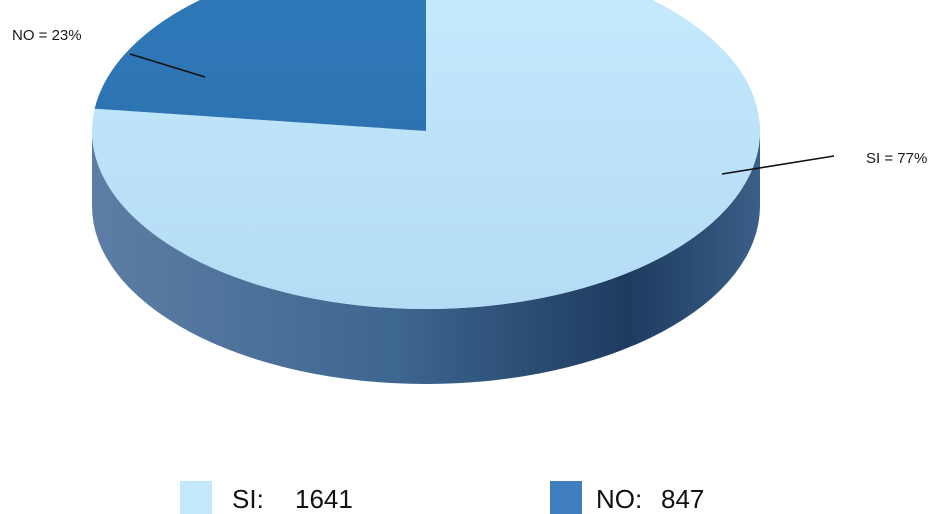  Describe the element at coordinates (260, 65) in the screenshot. I see `pie-slice-no` at that location.